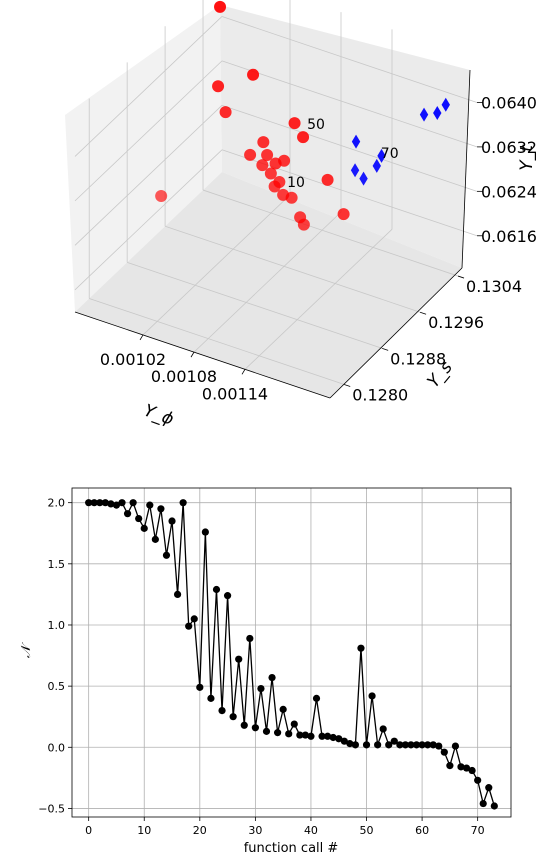 Image resolution: width=539 pixels, height=857 pixels. What do you see at coordinates (285, 827) in the screenshot?
I see `x-ticks-2d: 0 10 20 30 40 50 60 70` at bounding box center [285, 827].